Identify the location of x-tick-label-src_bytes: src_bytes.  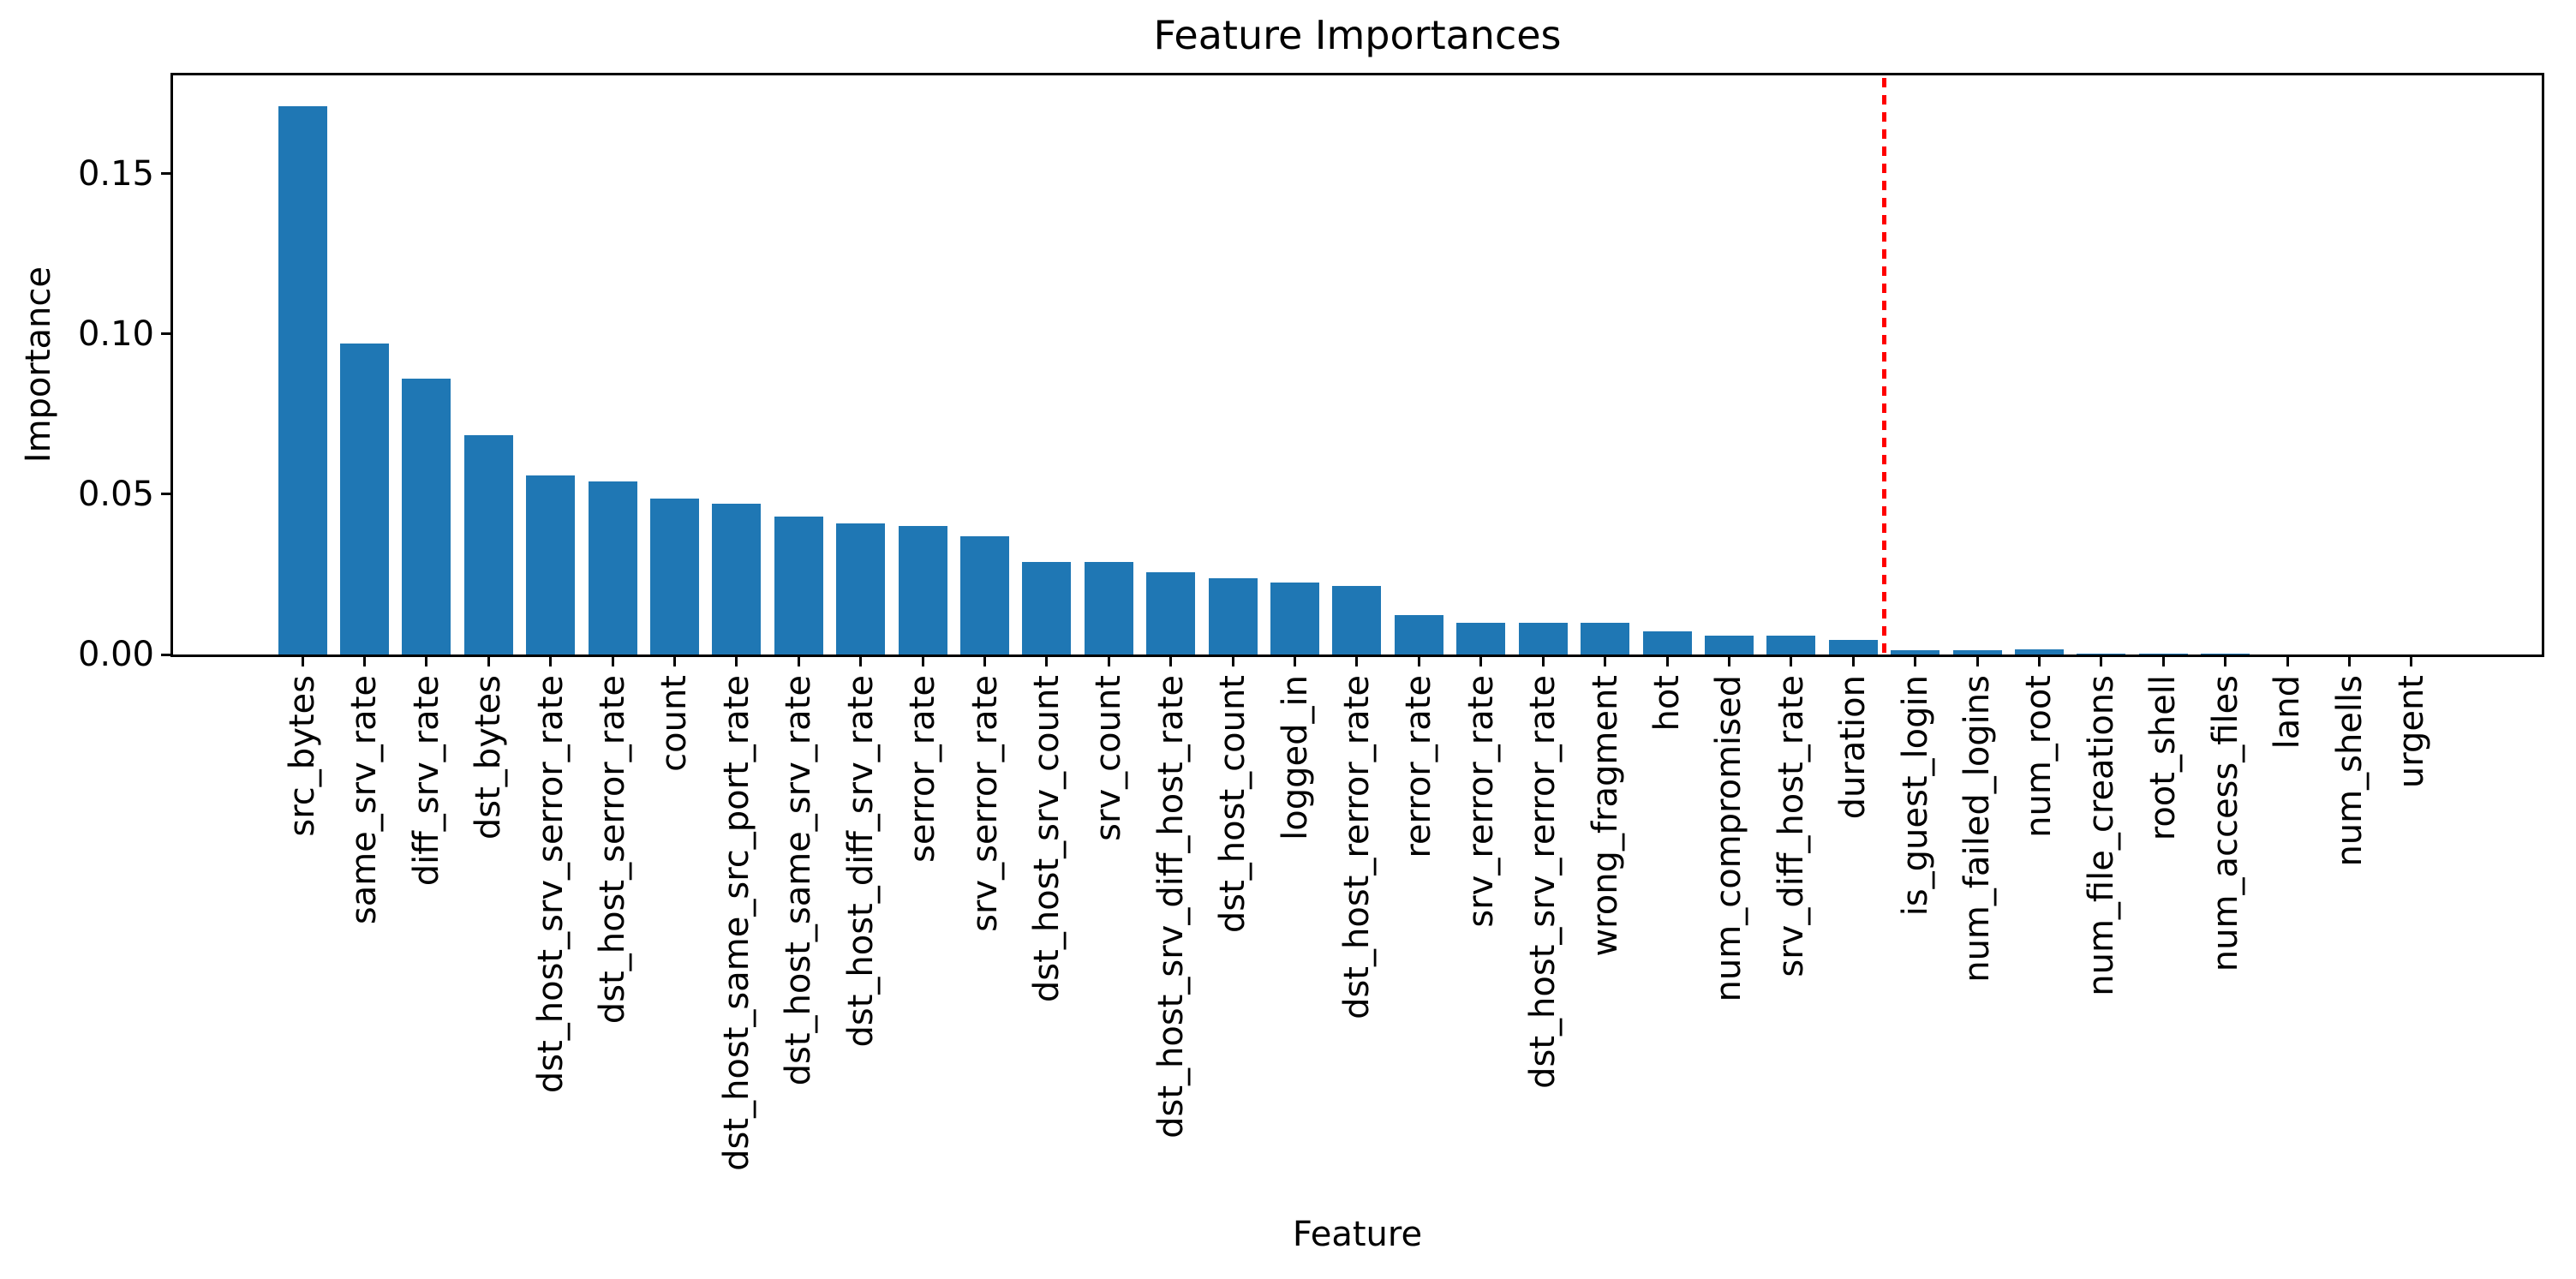
(303, 756).